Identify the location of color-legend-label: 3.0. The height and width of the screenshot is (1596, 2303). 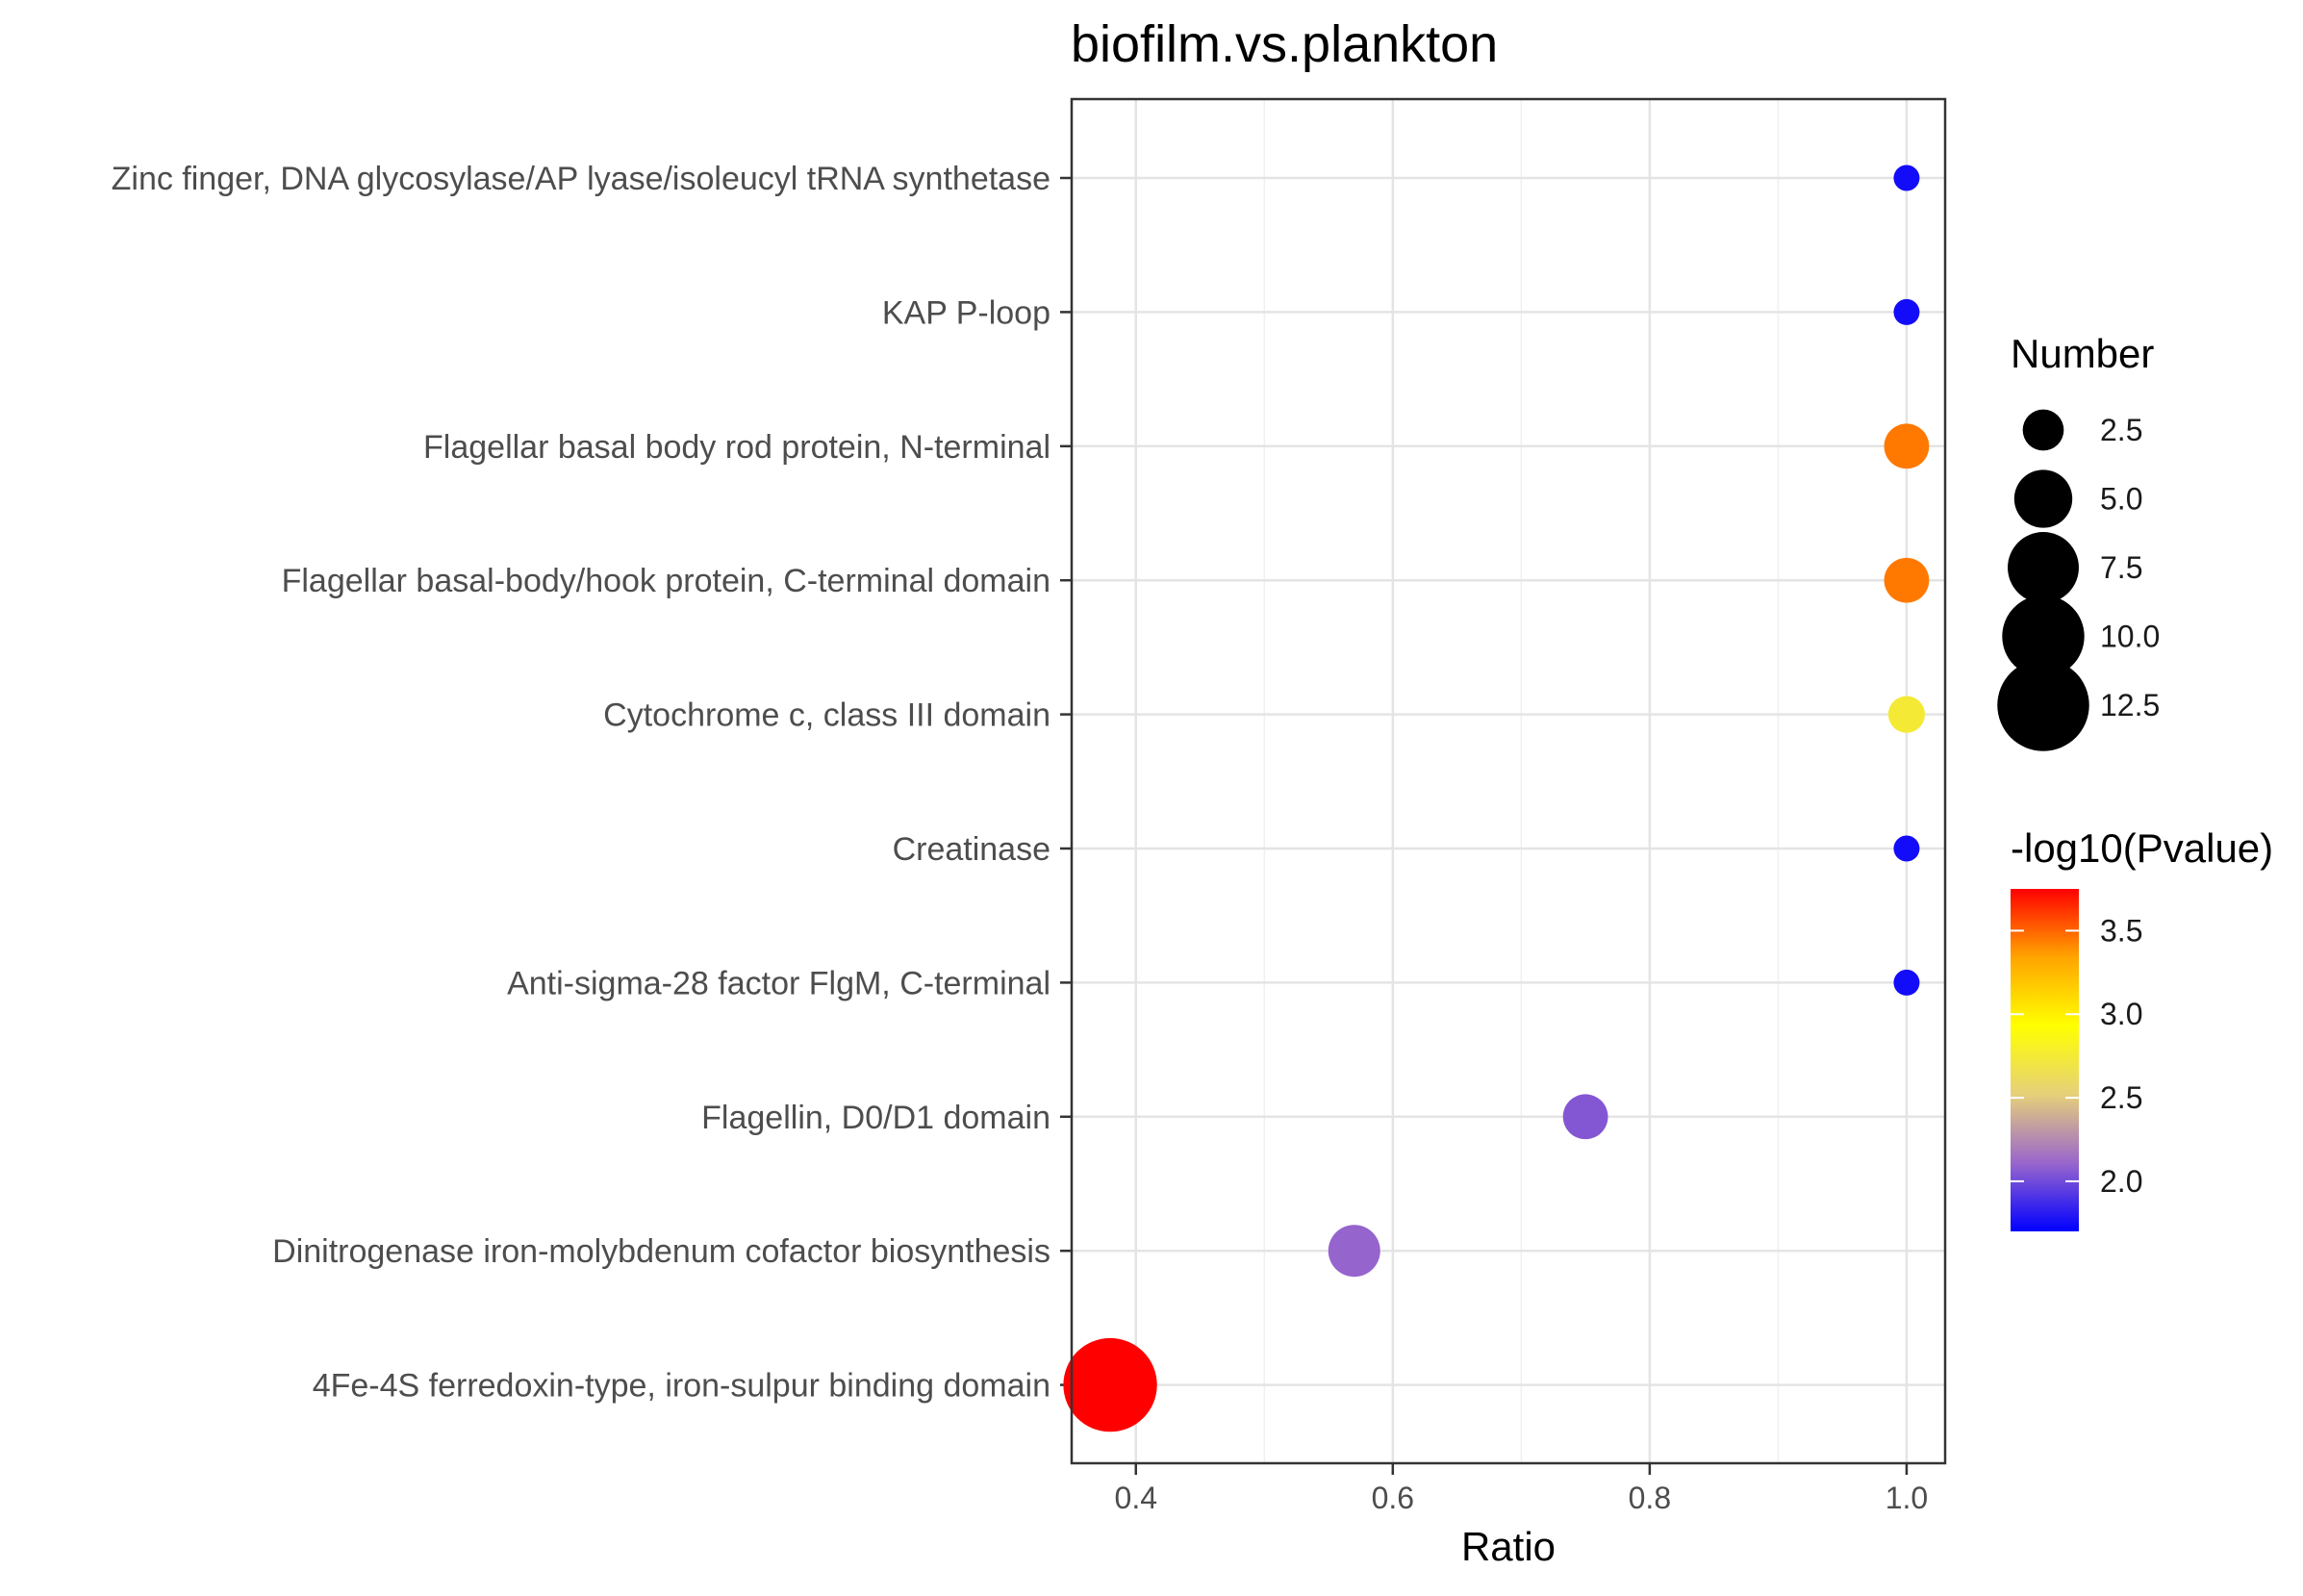
(2121, 1014).